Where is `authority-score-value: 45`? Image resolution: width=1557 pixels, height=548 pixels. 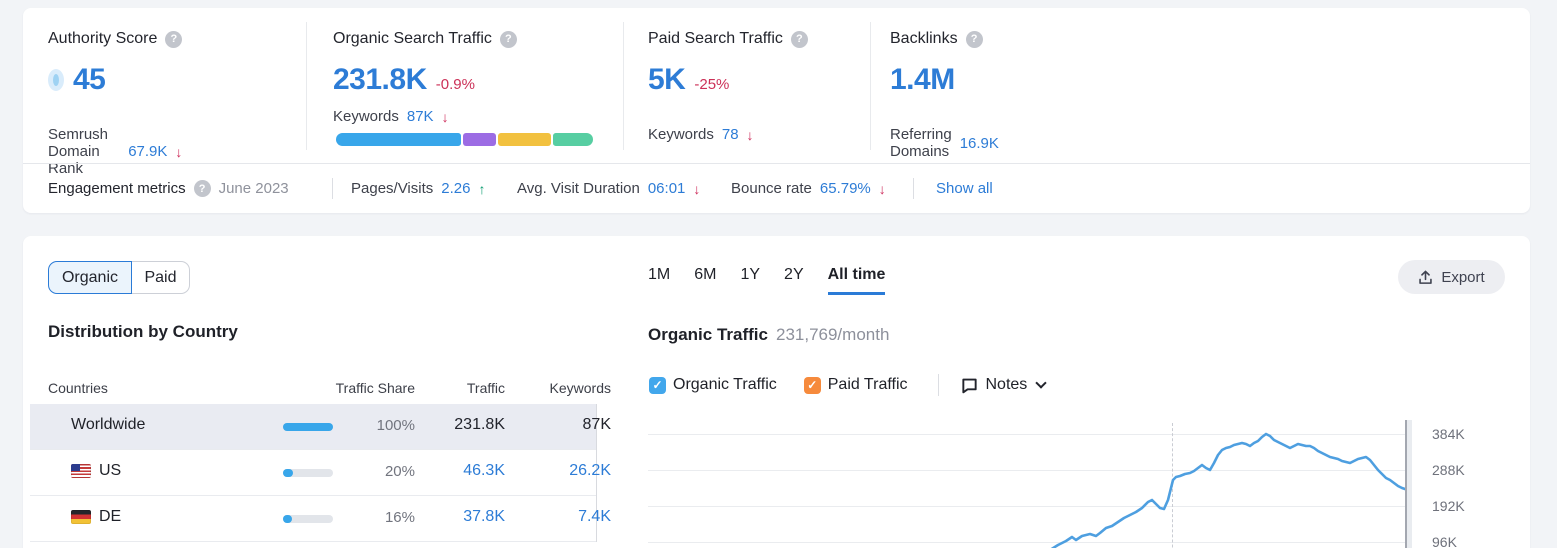 authority-score-value: 45 is located at coordinates (89, 79).